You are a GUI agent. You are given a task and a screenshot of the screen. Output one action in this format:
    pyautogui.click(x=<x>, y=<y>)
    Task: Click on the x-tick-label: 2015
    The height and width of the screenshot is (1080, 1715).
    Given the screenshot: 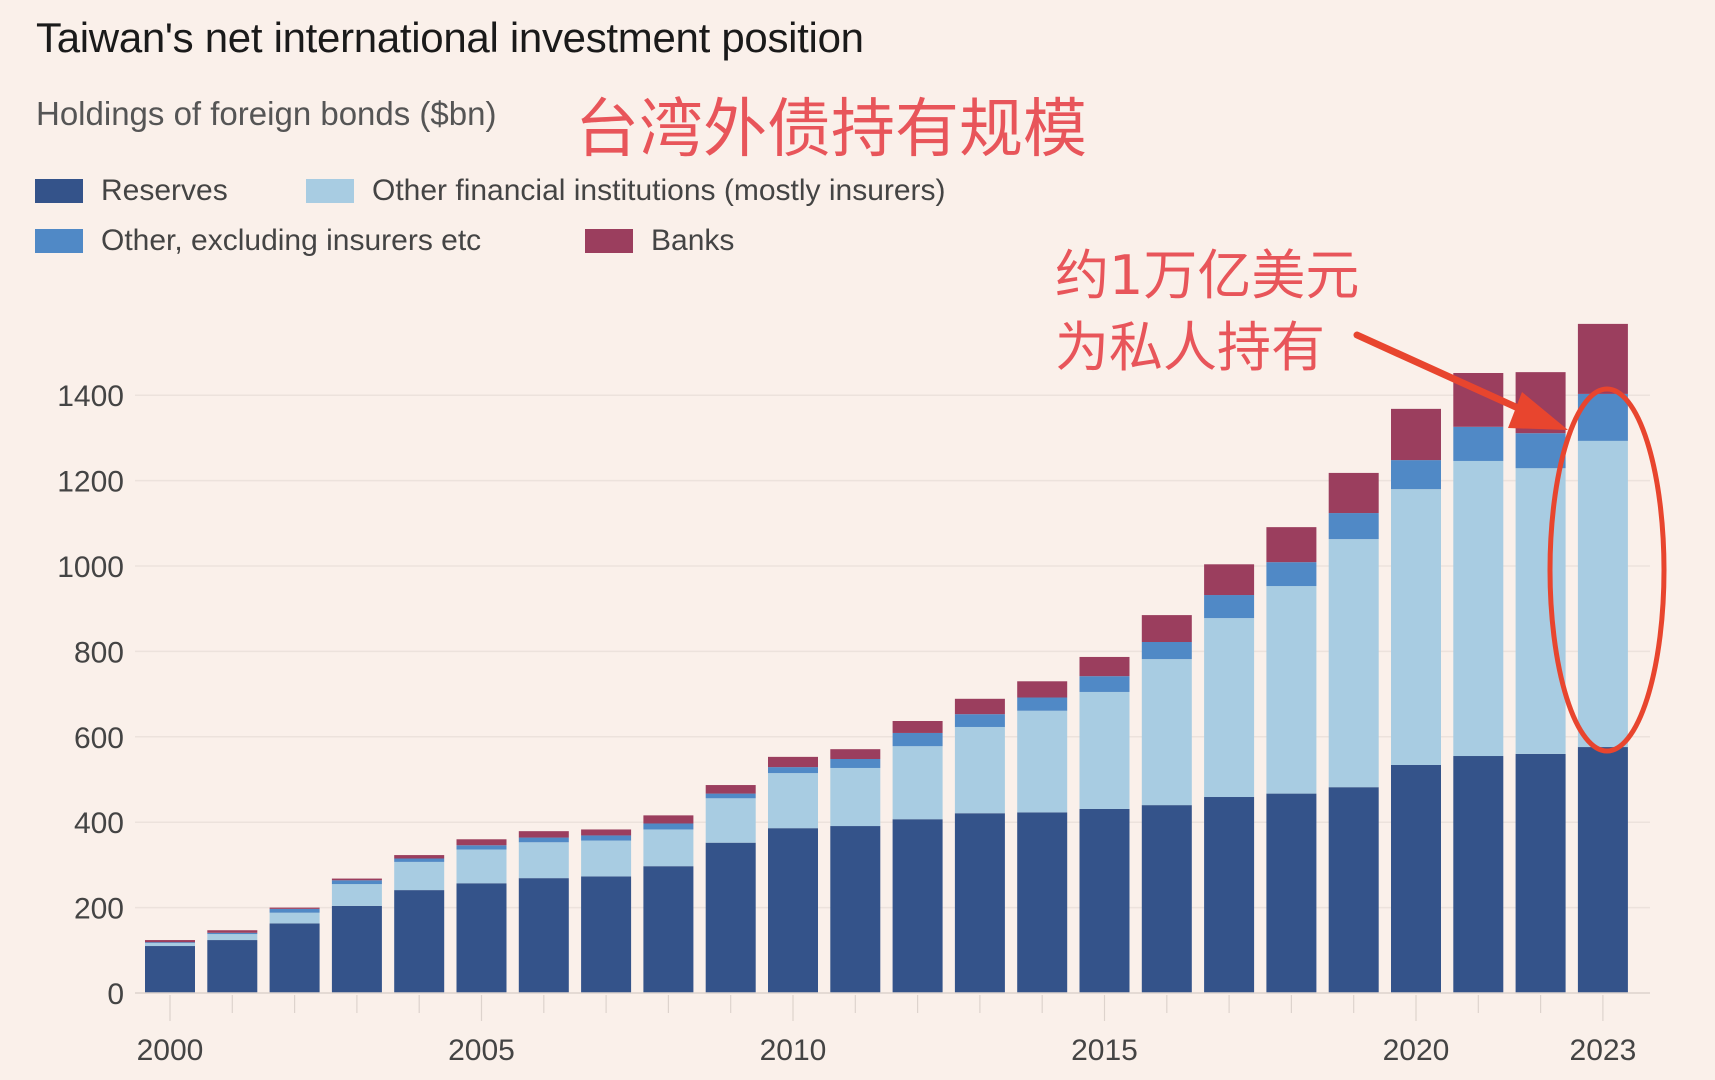 What is the action you would take?
    pyautogui.click(x=1104, y=1050)
    